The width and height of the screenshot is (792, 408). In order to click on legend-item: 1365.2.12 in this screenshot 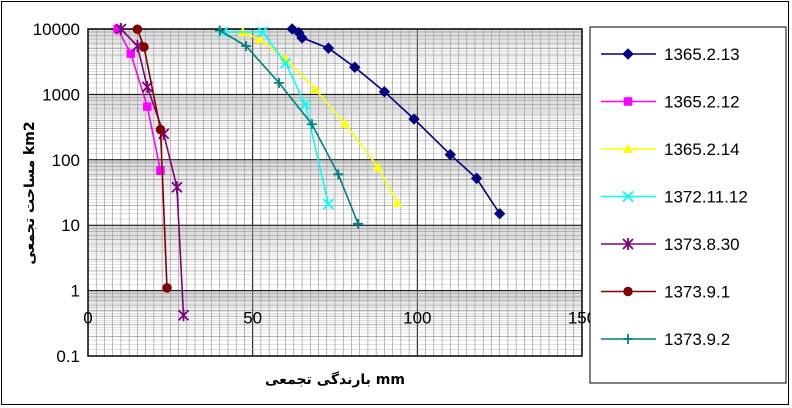, I will do `click(670, 102)`.